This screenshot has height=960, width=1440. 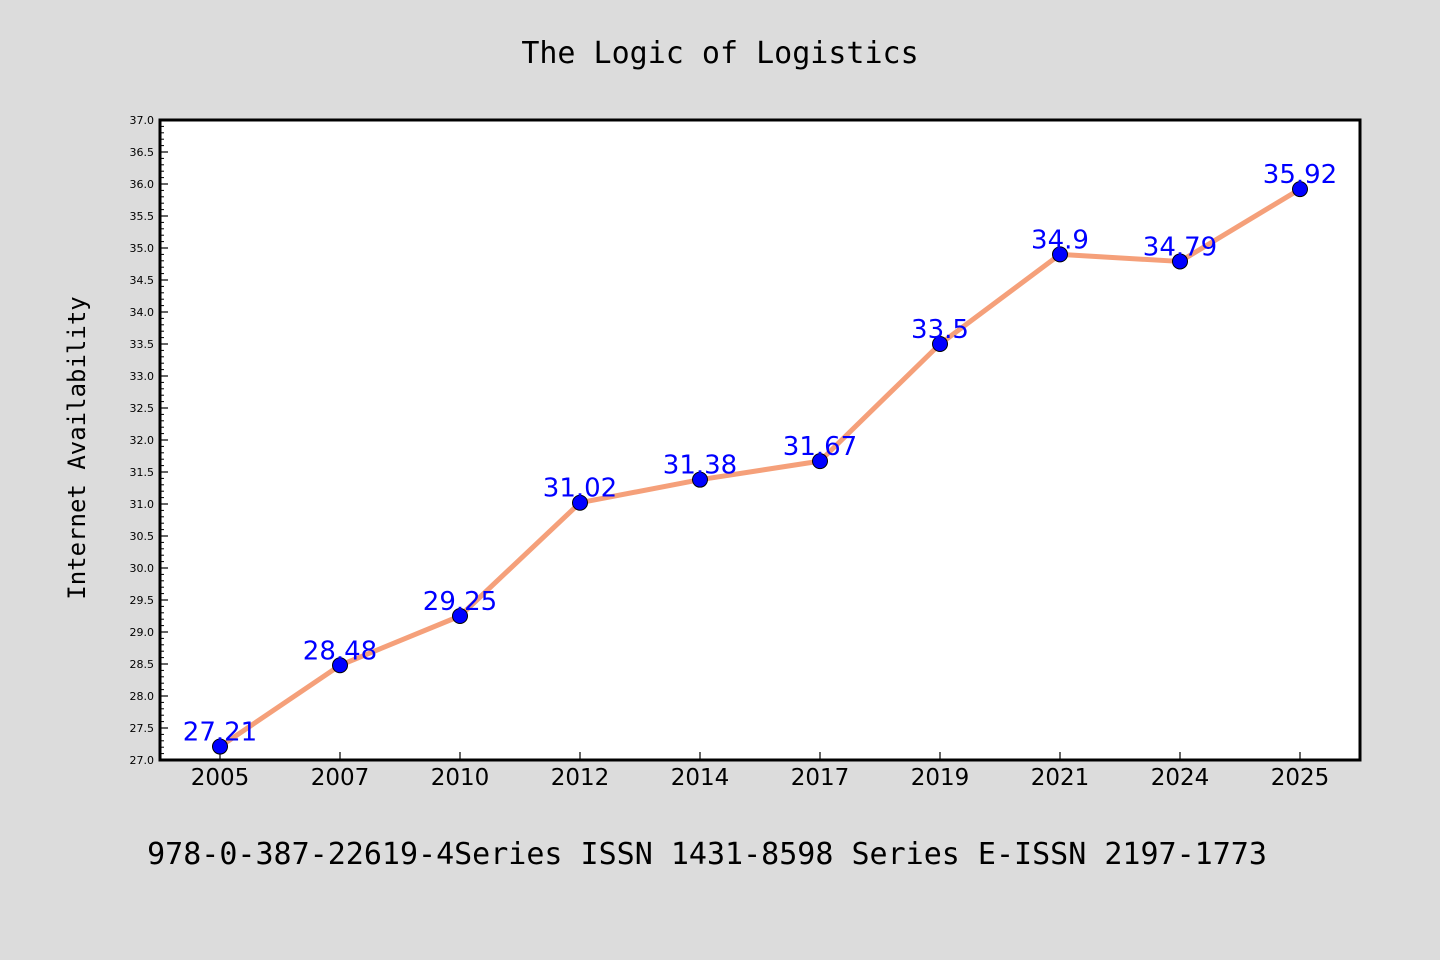 What do you see at coordinates (1060, 778) in the screenshot?
I see `x-tick-label: 2021` at bounding box center [1060, 778].